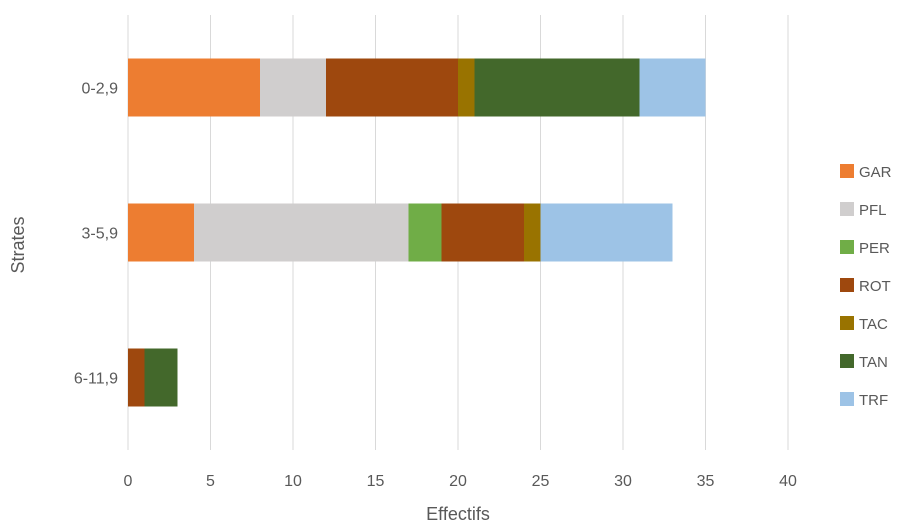  I want to click on legend-swatch-pfl, so click(847, 209).